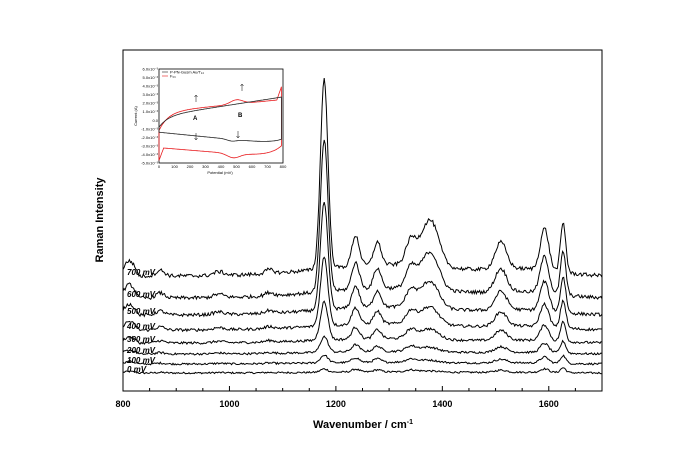 The width and height of the screenshot is (700, 467). What do you see at coordinates (141, 339) in the screenshot?
I see `trace-label: 300 mV` at bounding box center [141, 339].